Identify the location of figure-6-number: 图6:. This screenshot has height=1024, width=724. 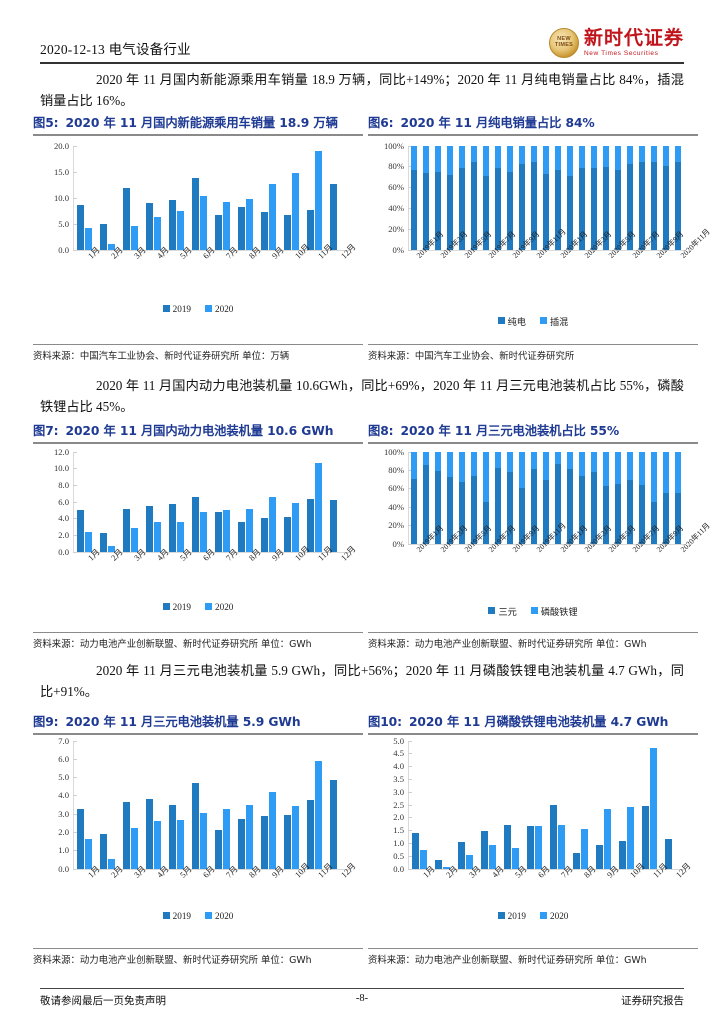
(381, 123).